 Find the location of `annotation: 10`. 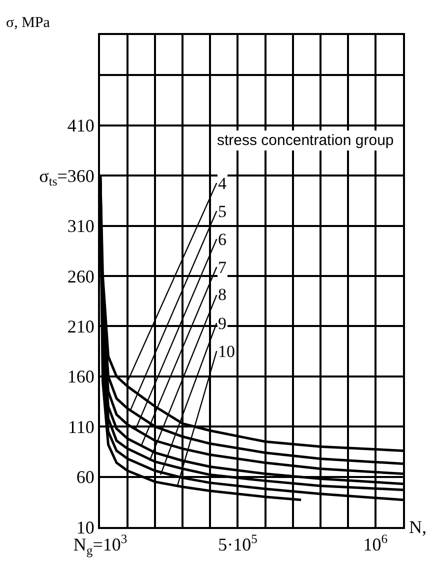

annotation: 10 is located at coordinates (226, 351).